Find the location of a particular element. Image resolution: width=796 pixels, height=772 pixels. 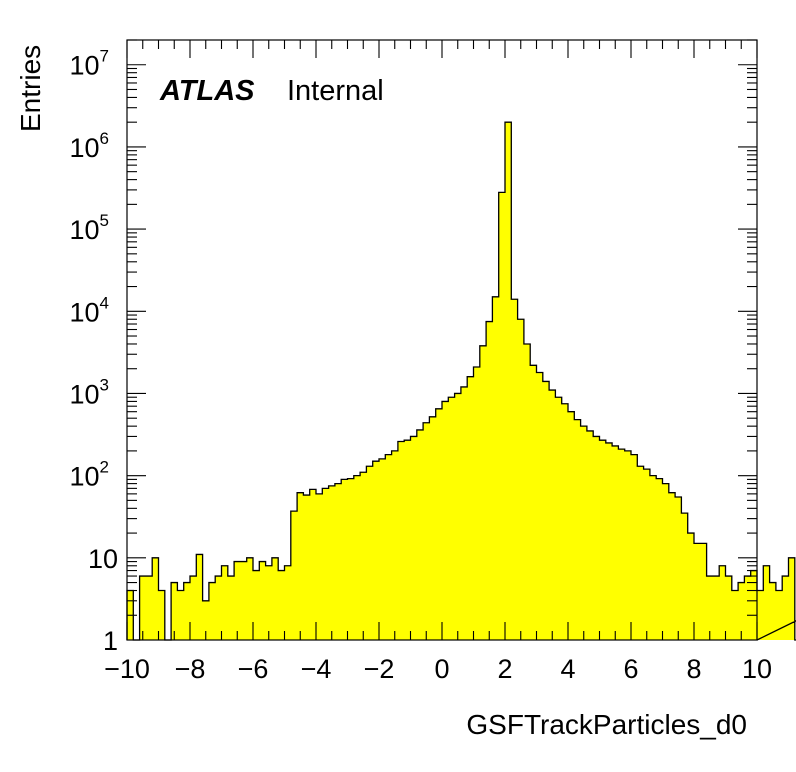

y-axis-title: Entries is located at coordinates (30, 88).